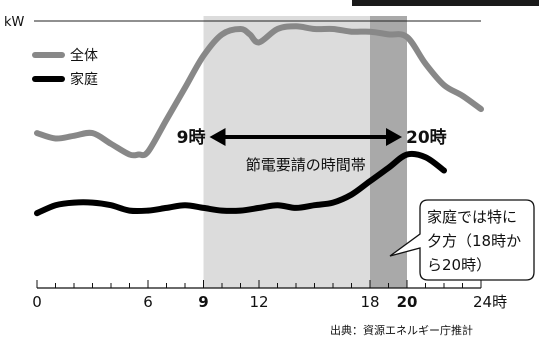  Describe the element at coordinates (369, 302) in the screenshot. I see `x-tick-label: 18` at that location.